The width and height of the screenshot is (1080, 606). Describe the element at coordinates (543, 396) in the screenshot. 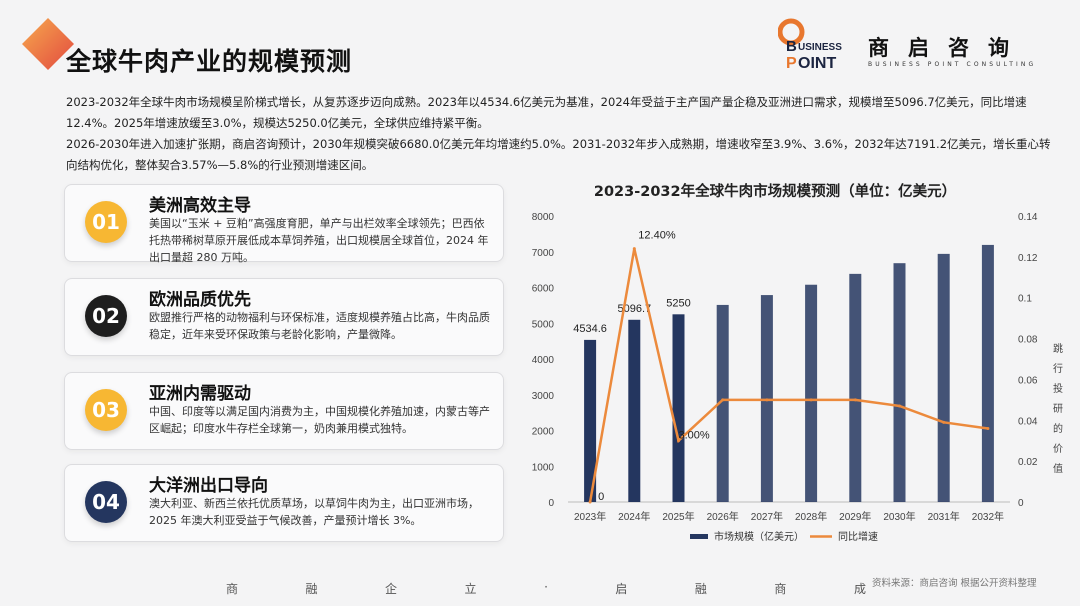

I see `y-left-tick-label: 3000` at that location.